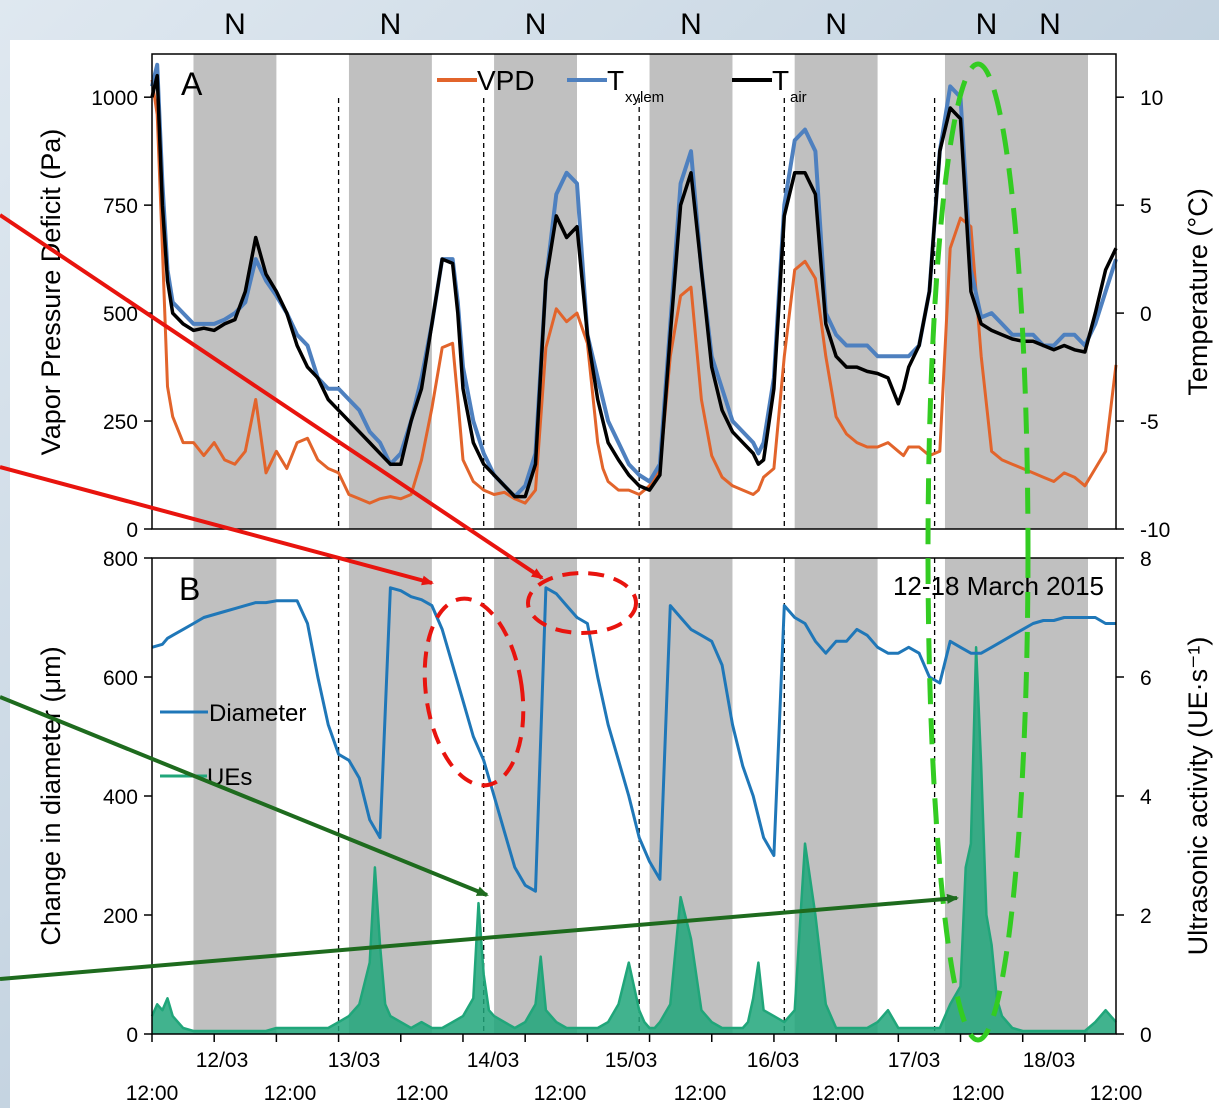  Describe the element at coordinates (233, 745) in the screenshot. I see `panel-b-legend: Diameter UEs` at that location.